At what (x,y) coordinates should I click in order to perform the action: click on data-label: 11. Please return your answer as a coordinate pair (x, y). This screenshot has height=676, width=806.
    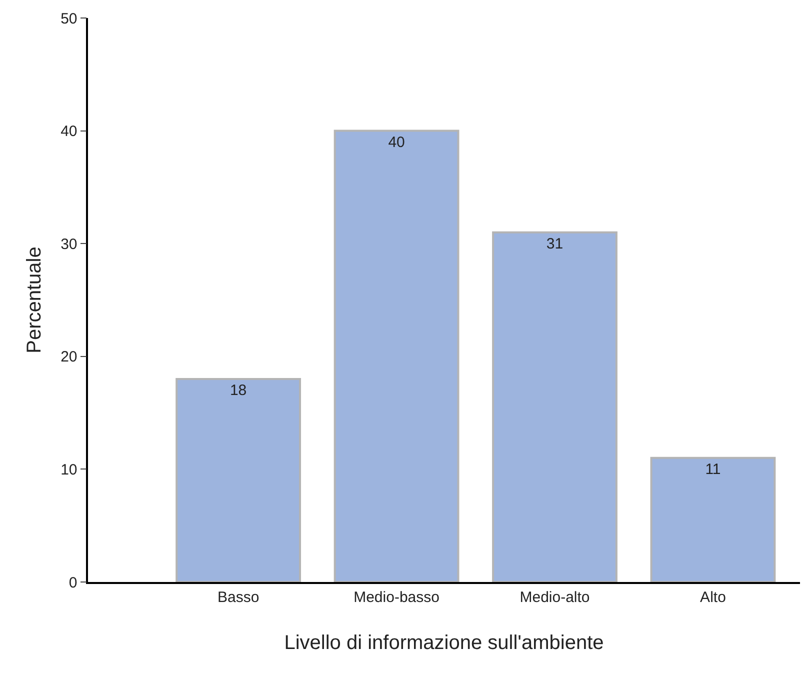
    Looking at the image, I should click on (713, 469).